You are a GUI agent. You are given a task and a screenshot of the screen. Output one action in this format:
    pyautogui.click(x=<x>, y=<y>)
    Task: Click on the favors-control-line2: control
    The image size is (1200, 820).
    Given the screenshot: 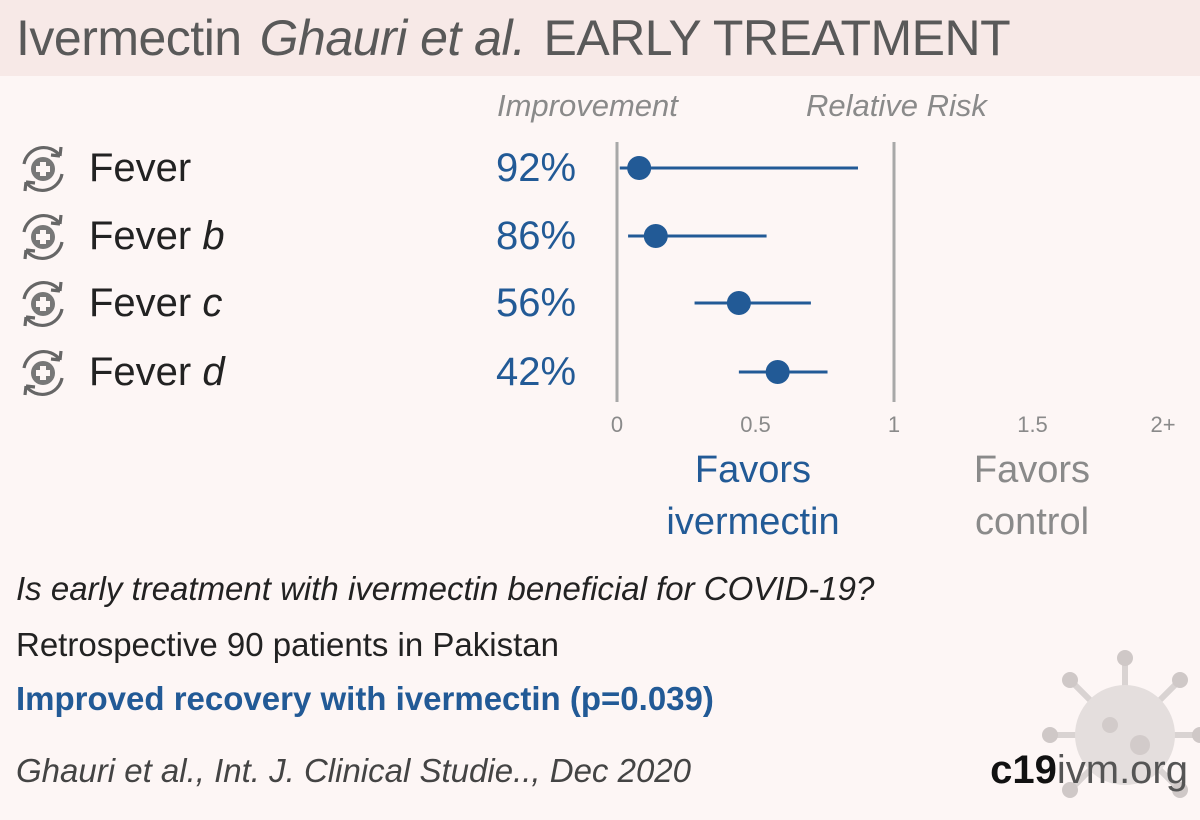 What is the action you would take?
    pyautogui.click(x=1032, y=522)
    